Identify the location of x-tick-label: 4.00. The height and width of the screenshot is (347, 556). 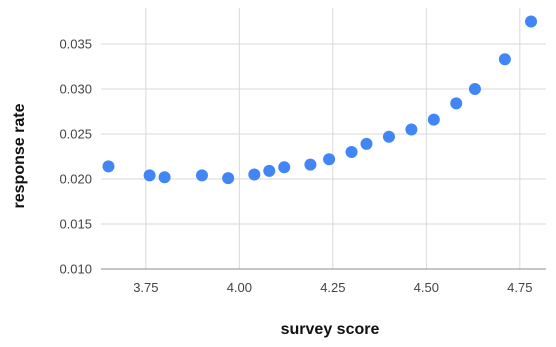
(239, 287).